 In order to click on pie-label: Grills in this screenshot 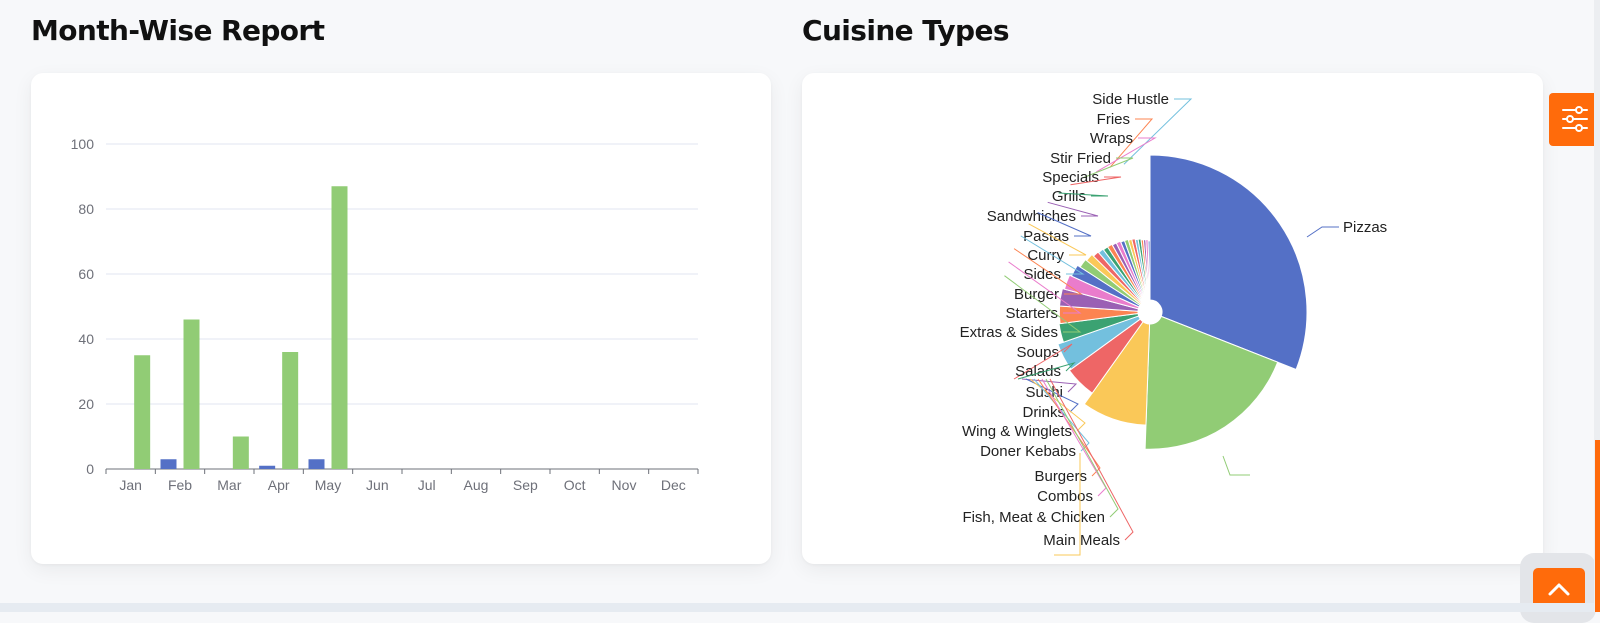, I will do `click(1069, 196)`.